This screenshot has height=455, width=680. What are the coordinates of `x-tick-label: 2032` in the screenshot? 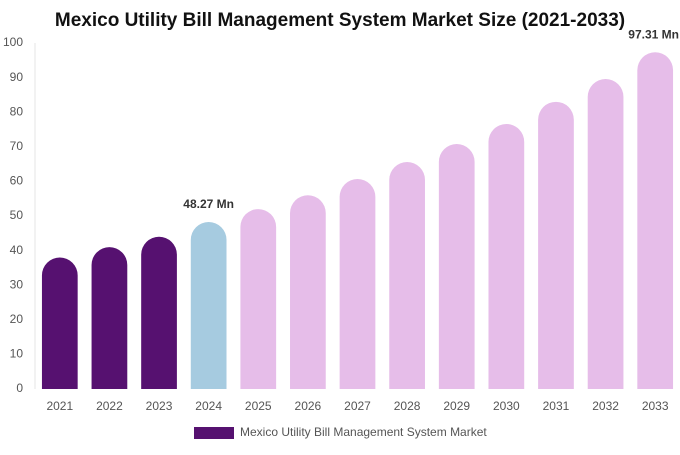 It's located at (605, 406).